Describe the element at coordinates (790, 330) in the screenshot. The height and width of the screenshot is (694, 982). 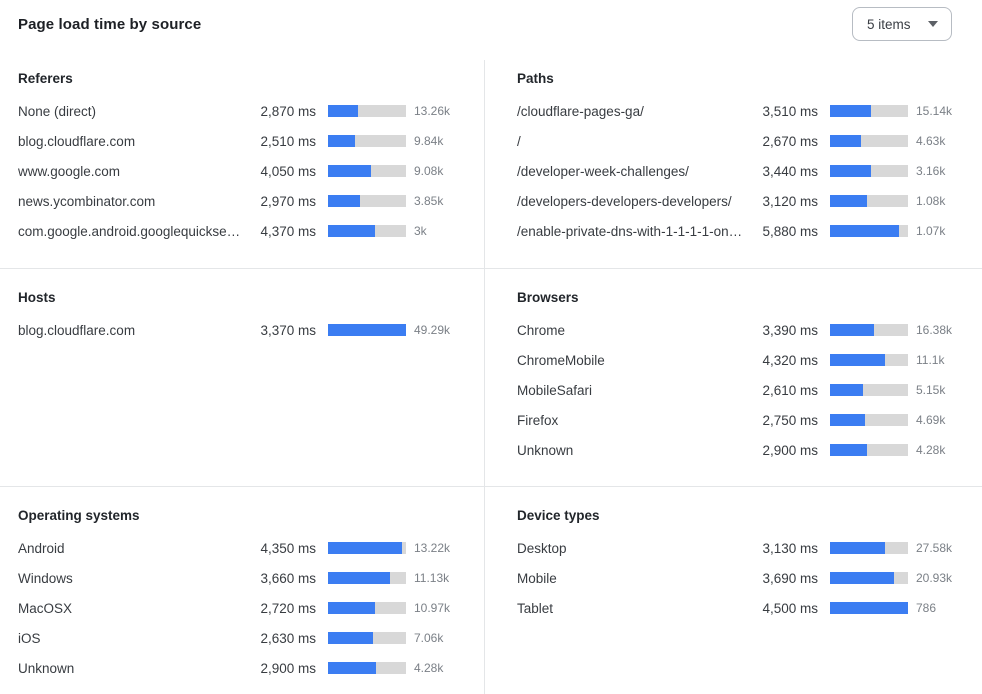
I see `load-time-value: 3,390 ms` at that location.